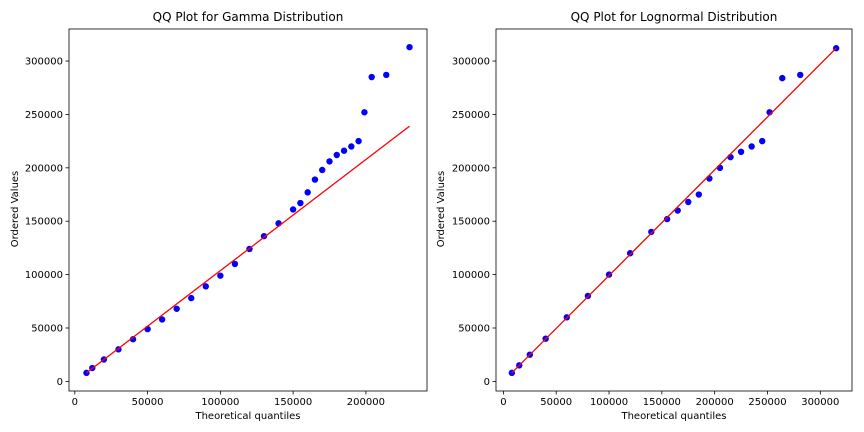 Image resolution: width=864 pixels, height=432 pixels. What do you see at coordinates (767, 402) in the screenshot?
I see `x-tick-label: 250000` at bounding box center [767, 402].